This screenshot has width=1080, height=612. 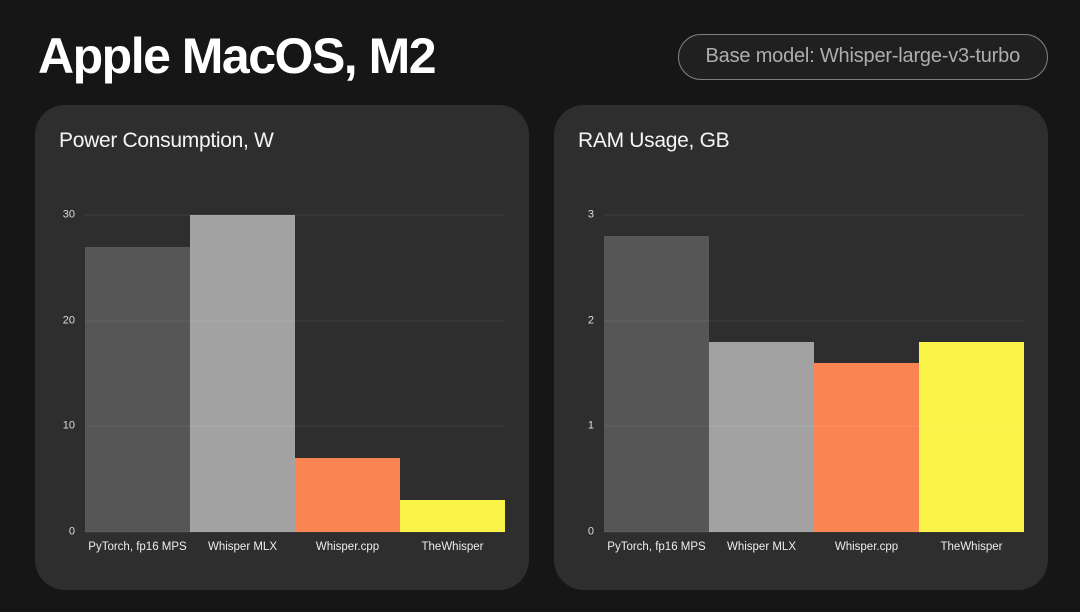 What do you see at coordinates (590, 320) in the screenshot?
I see `y-tick-label-2: 2` at bounding box center [590, 320].